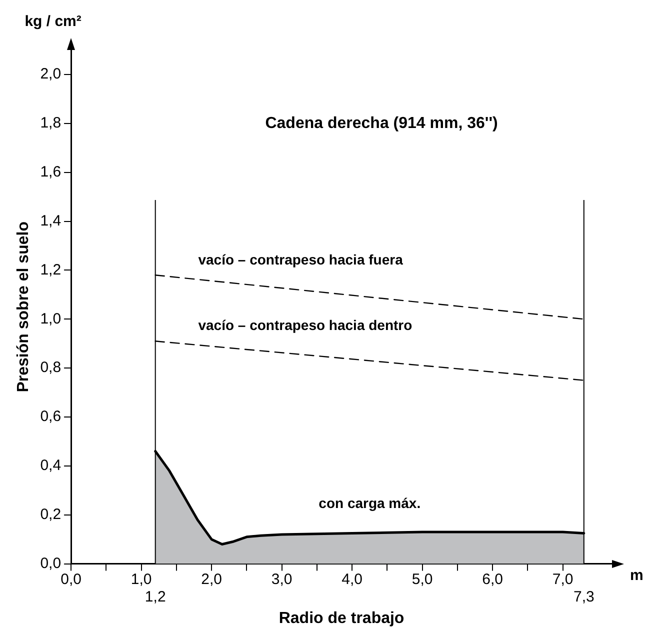  I want to click on y-tick-label: 1,0, so click(51, 319).